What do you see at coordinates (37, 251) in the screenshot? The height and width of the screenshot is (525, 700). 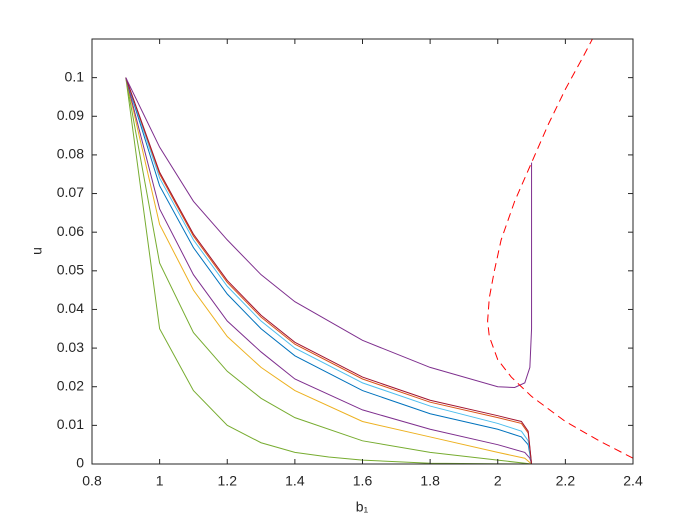 I see `y-axis-label: u` at bounding box center [37, 251].